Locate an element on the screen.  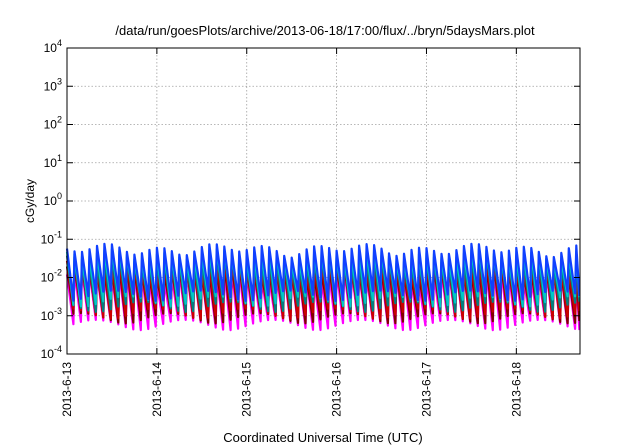
y-tick-label: 10³ is located at coordinates (53, 84).